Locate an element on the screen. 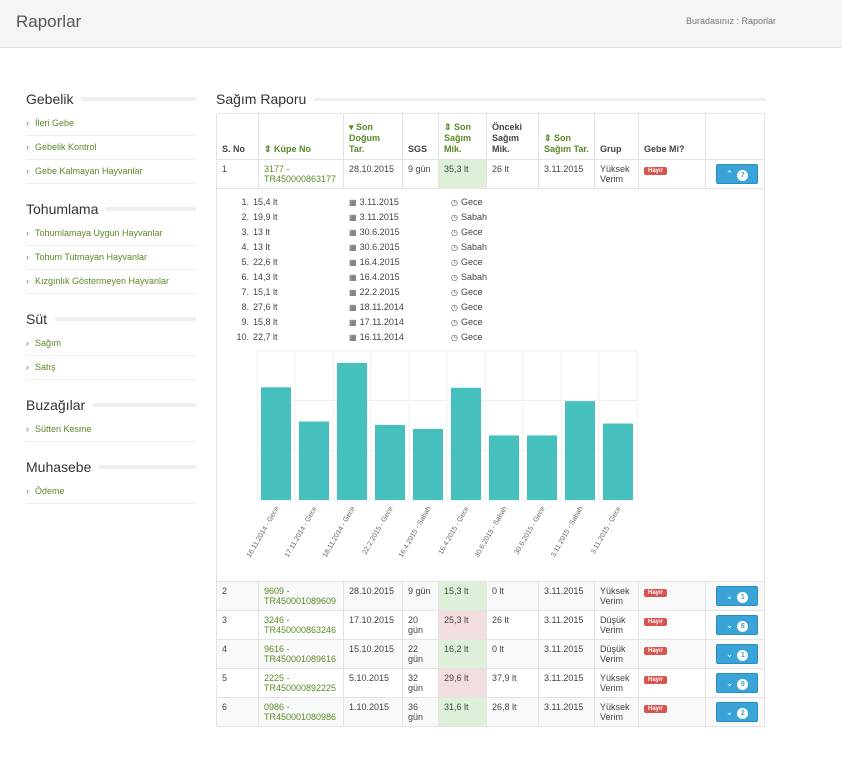 Image resolution: width=842 pixels, height=769 pixels. breadcrumb-current: Raporlar is located at coordinates (758, 21).